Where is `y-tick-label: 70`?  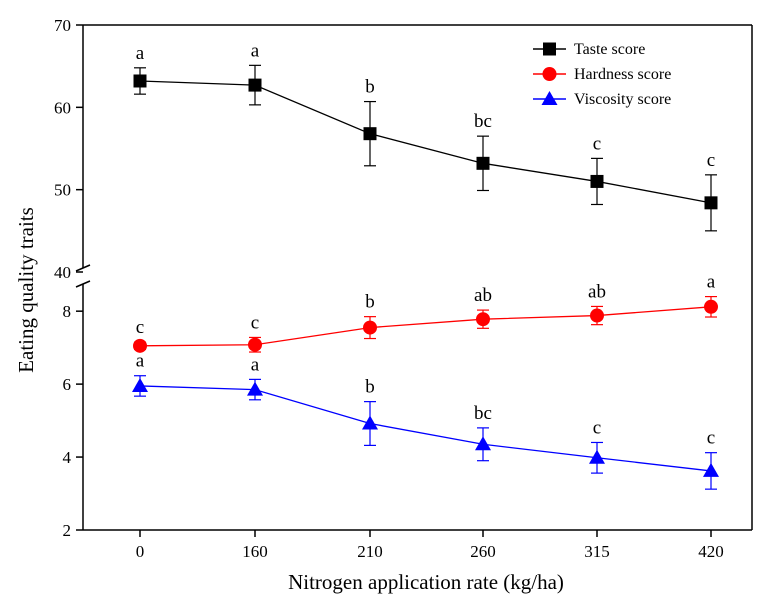 y-tick-label: 70 is located at coordinates (62, 25).